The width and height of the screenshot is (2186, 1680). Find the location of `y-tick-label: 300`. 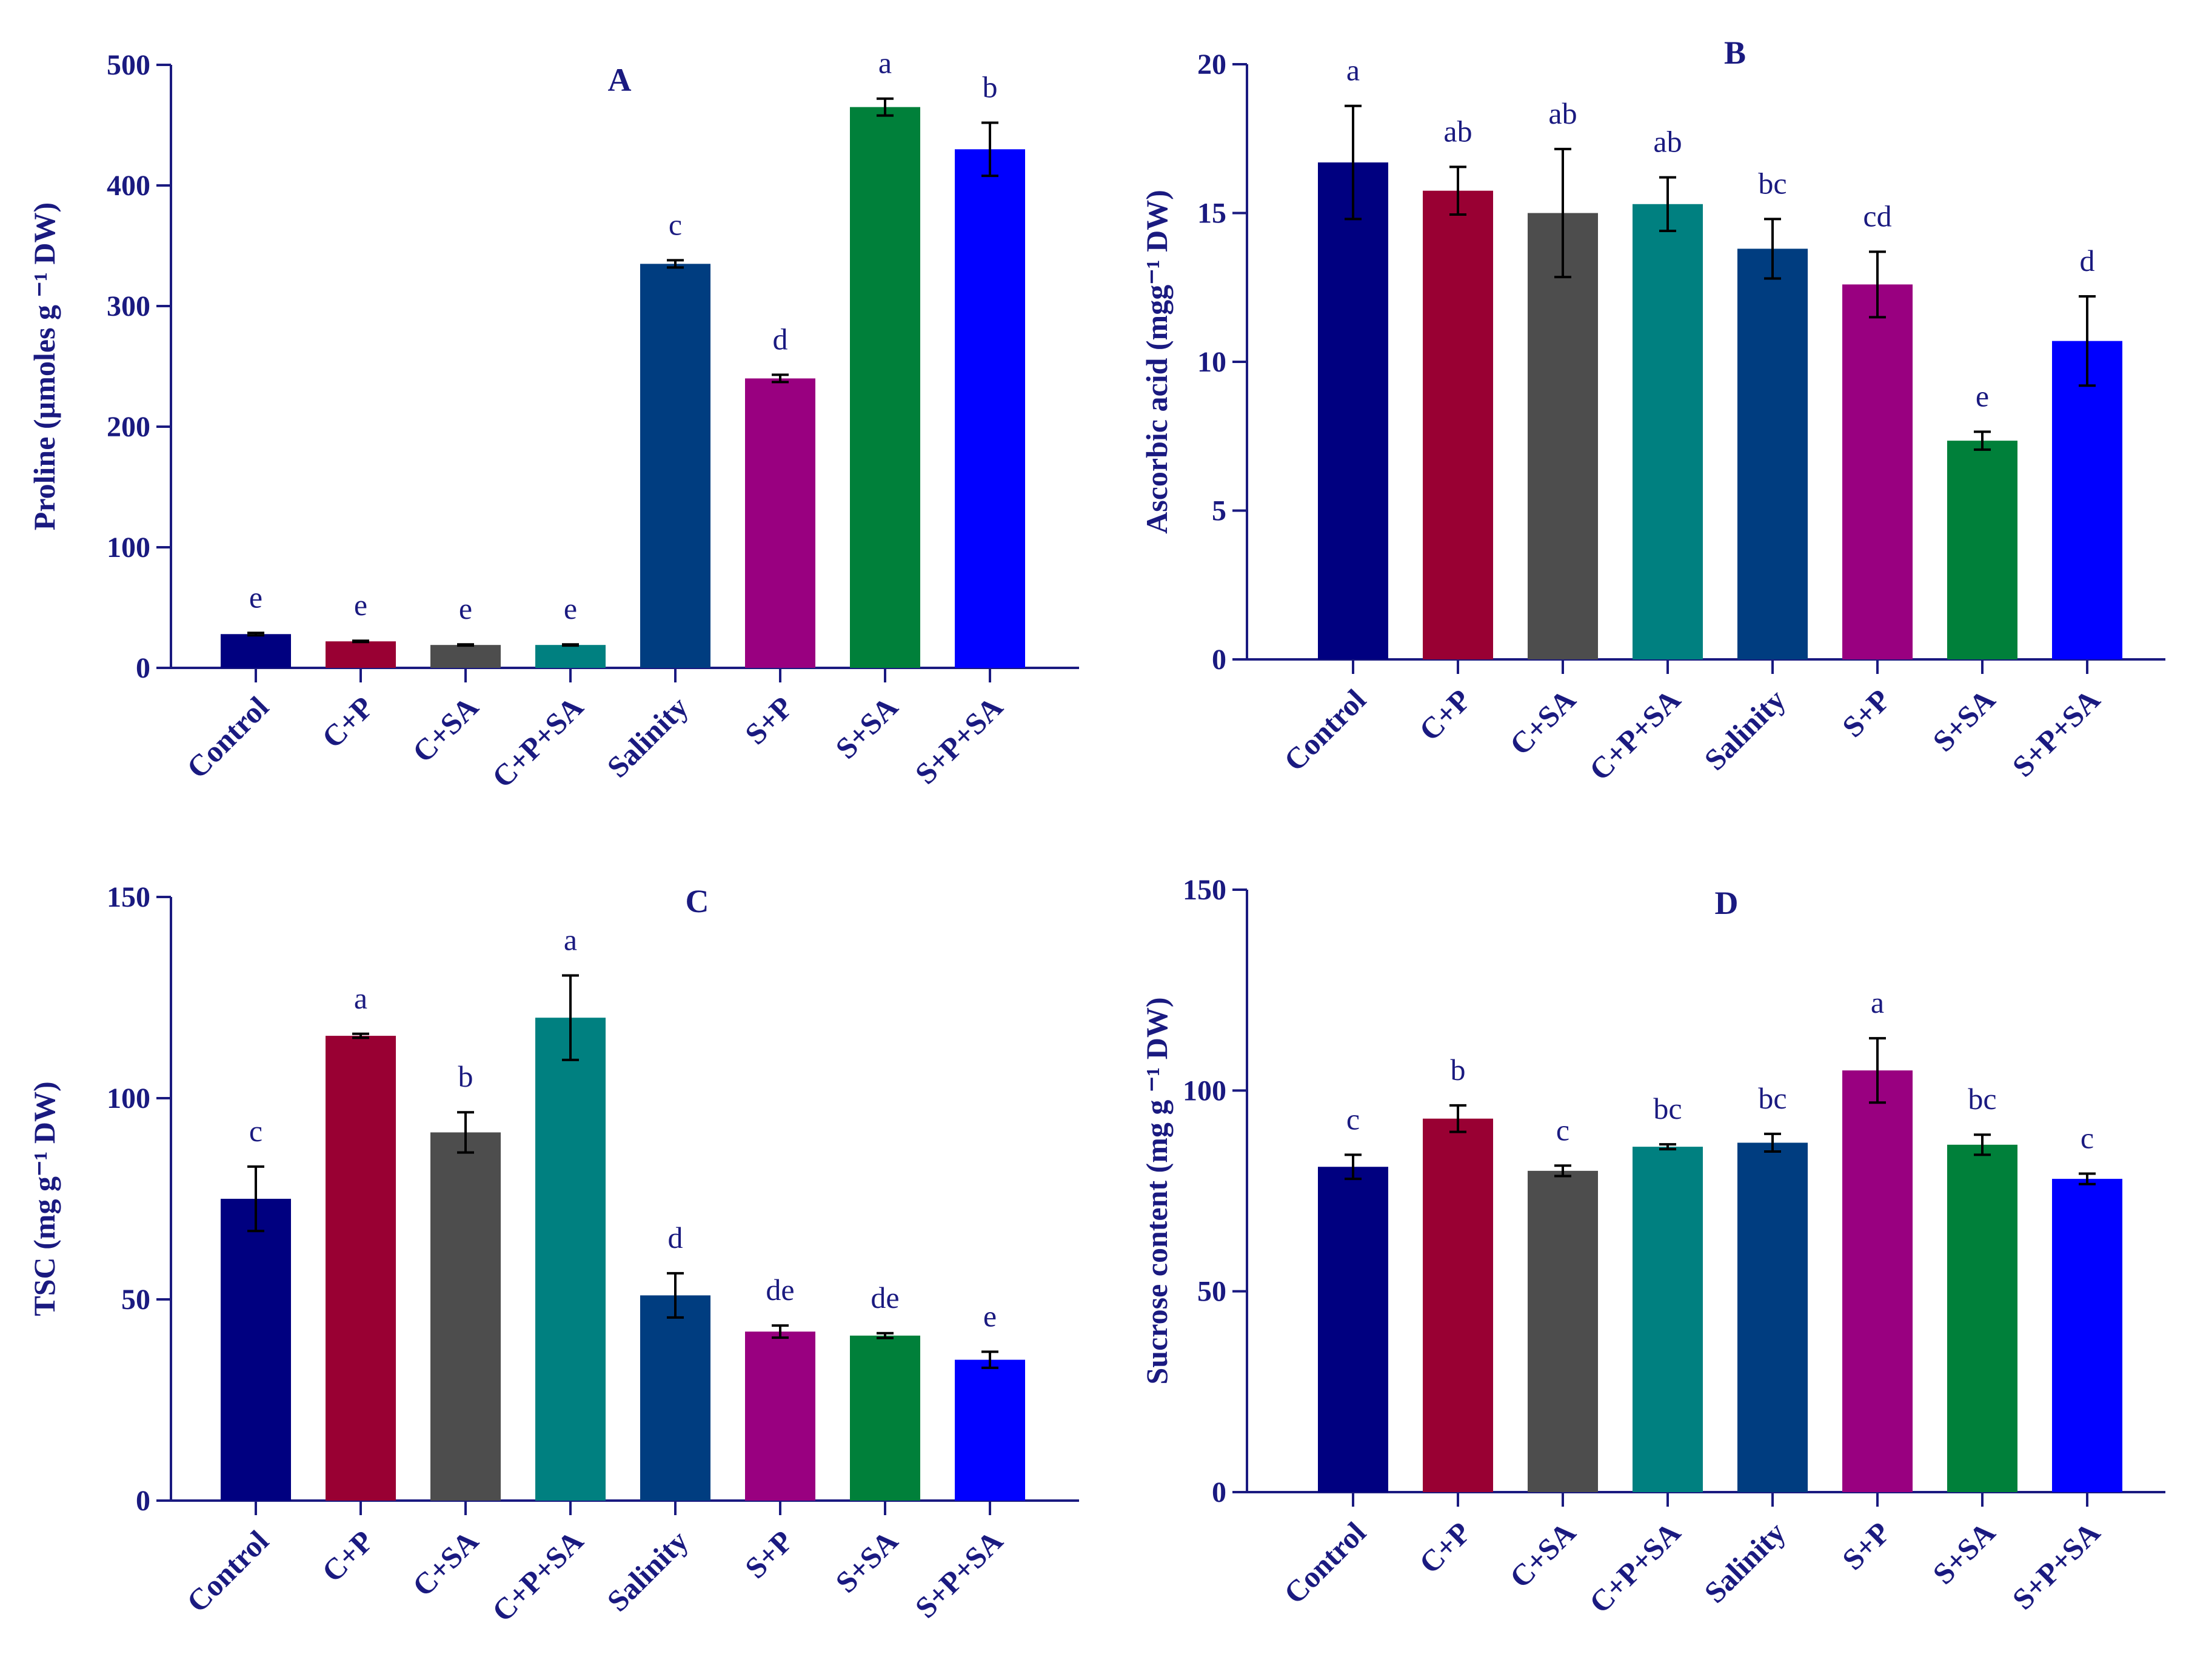

y-tick-label: 300 is located at coordinates (129, 306).